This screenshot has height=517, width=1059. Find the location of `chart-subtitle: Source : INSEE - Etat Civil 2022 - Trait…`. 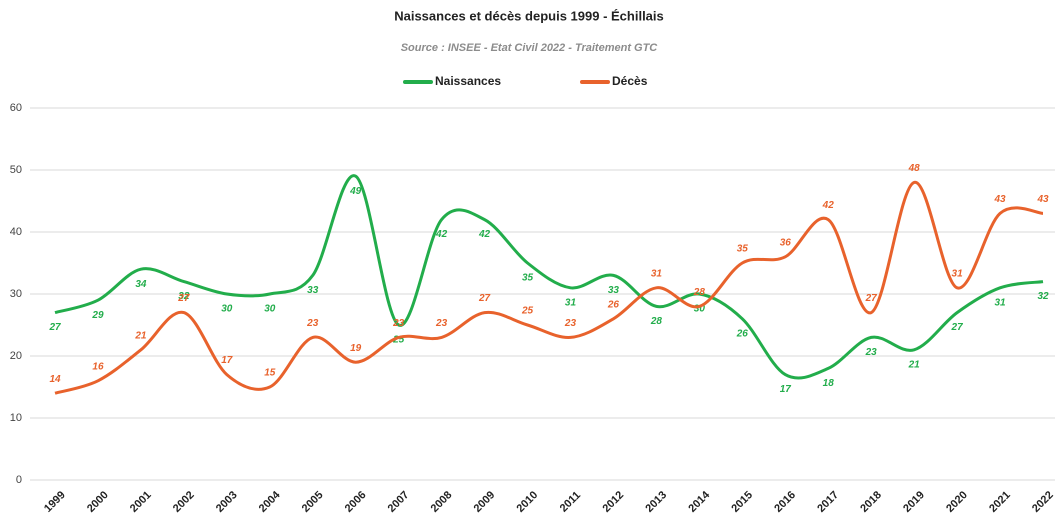

chart-subtitle: Source : INSEE - Etat Civil 2022 - Trait… is located at coordinates (530, 48).